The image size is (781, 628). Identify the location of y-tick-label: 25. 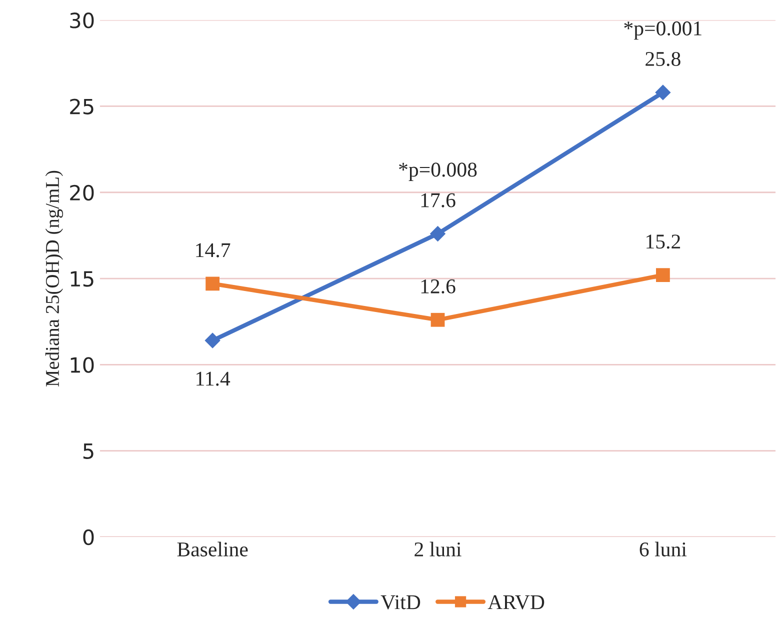
(82, 106).